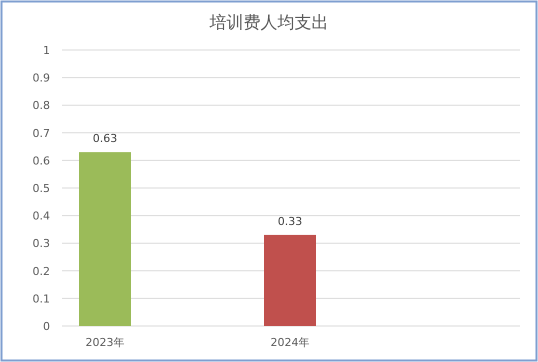  What do you see at coordinates (41, 105) in the screenshot?
I see `y-tick-label: 0.8` at bounding box center [41, 105].